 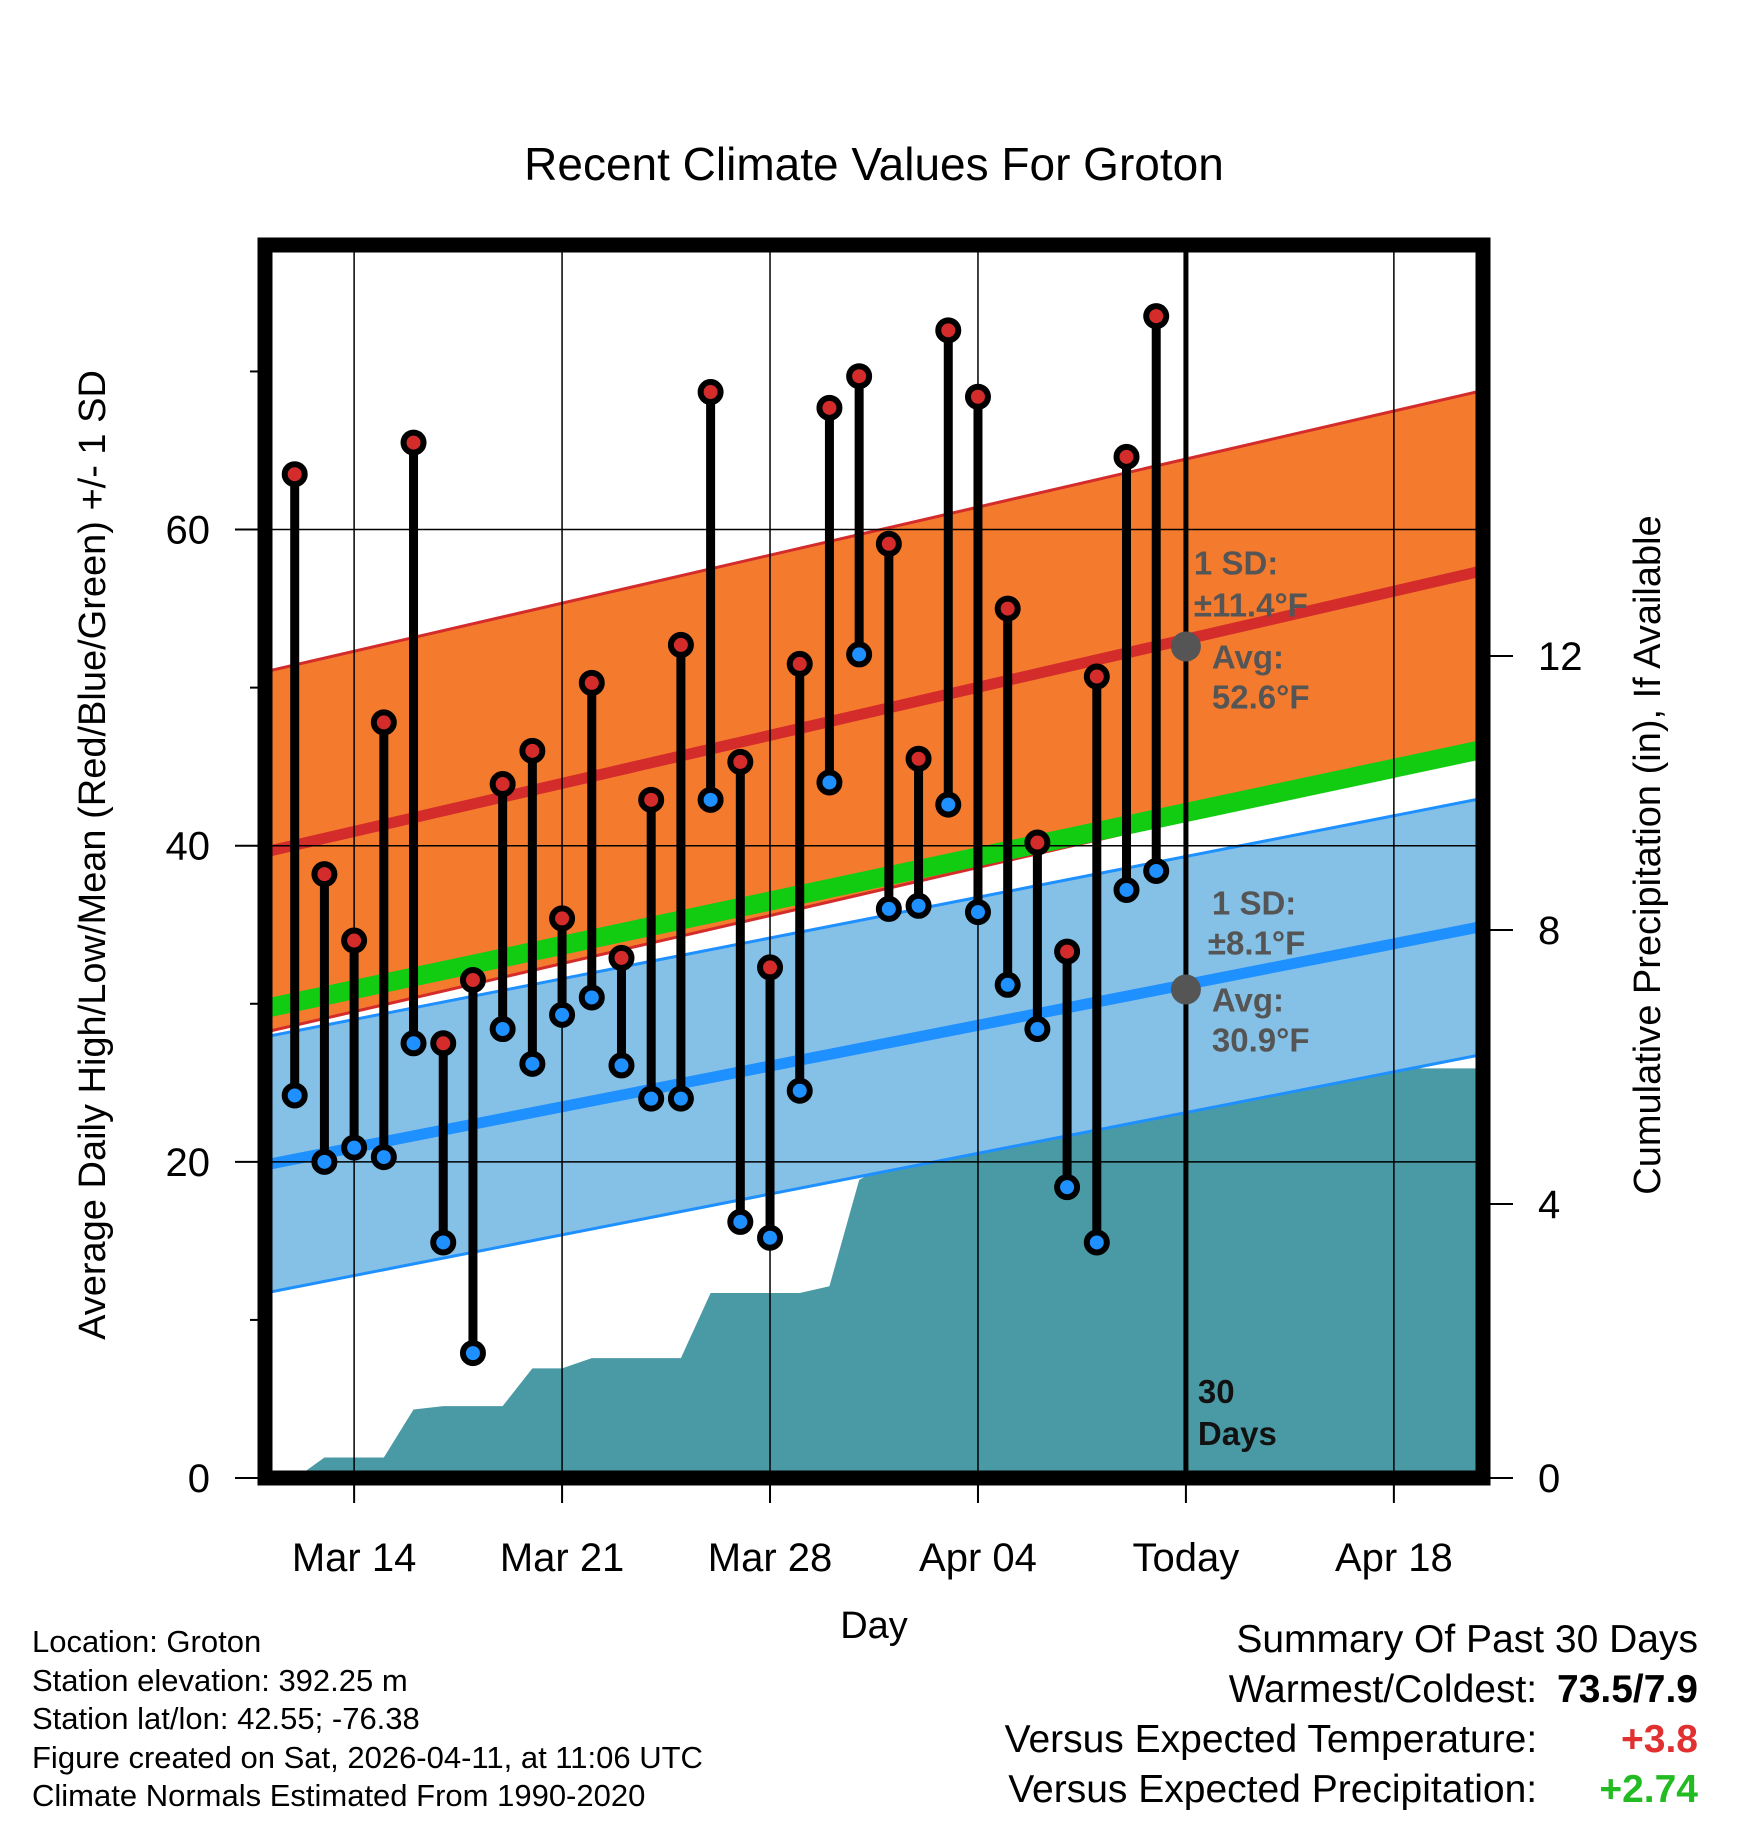 I want to click on low-sd-band-upper-edge, so click(x=874, y=917).